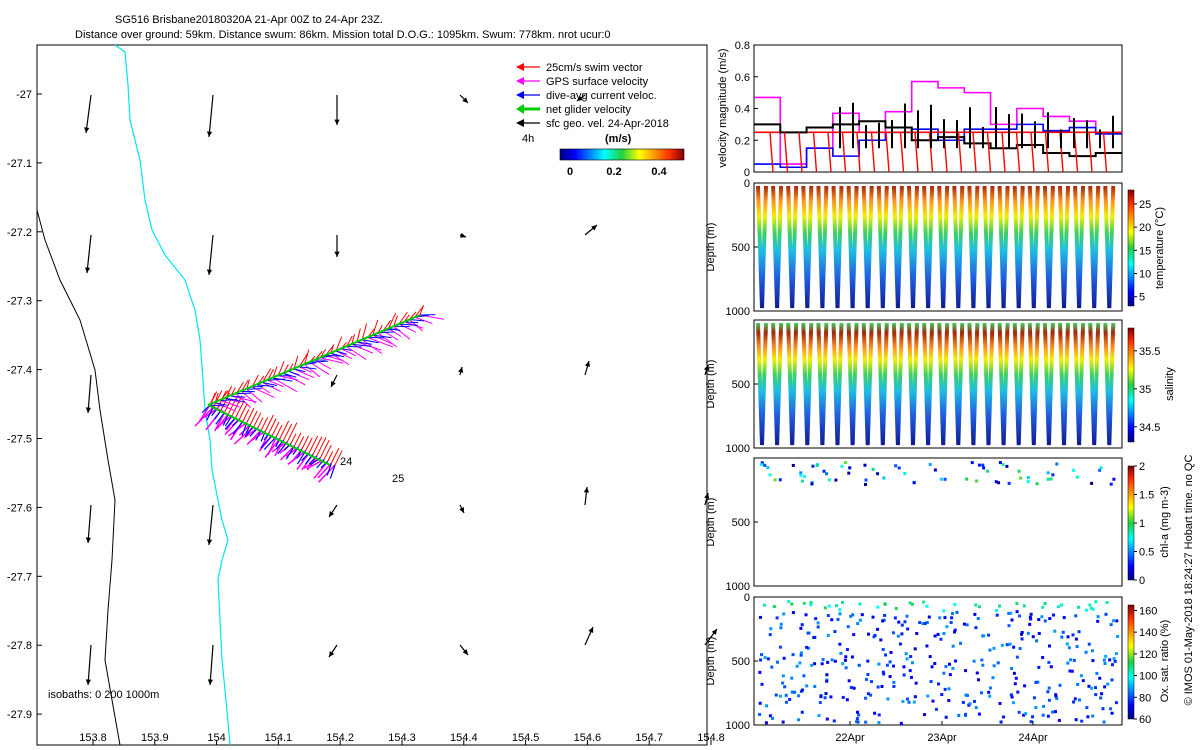 Image resolution: width=1200 pixels, height=750 pixels. What do you see at coordinates (19, 715) in the screenshot?
I see `map-ytick-label: -27.9` at bounding box center [19, 715].